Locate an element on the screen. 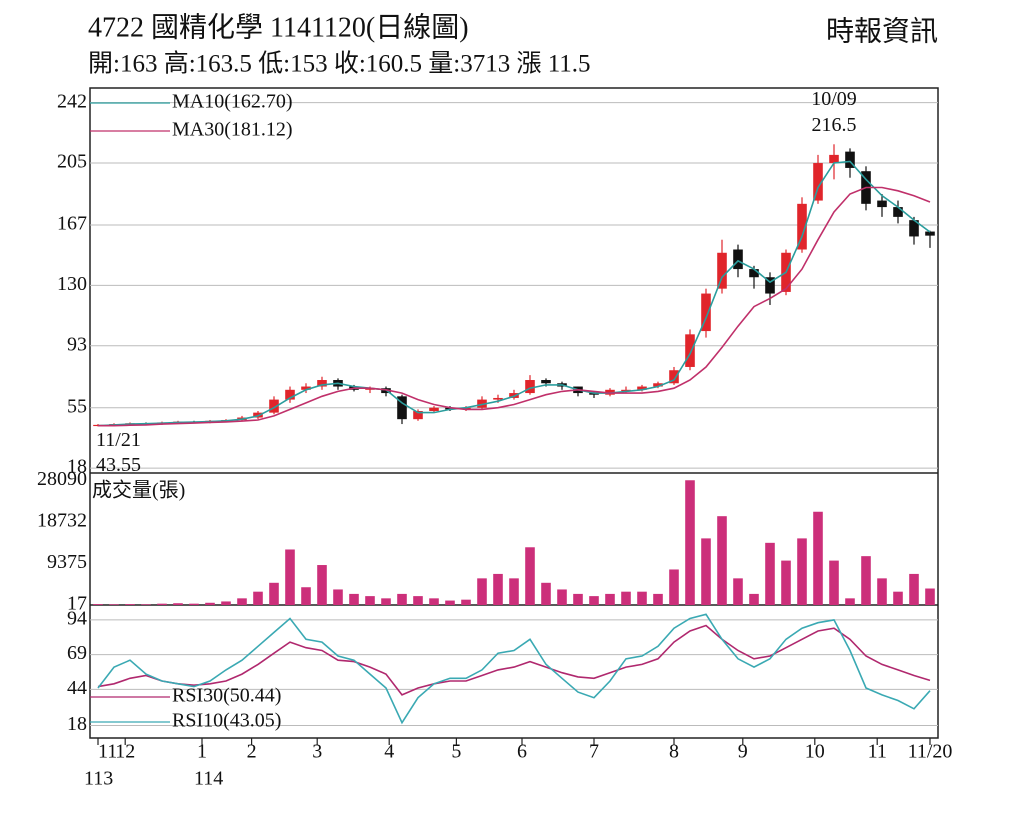 This screenshot has width=1024, height=819. y-tick-label: 94 is located at coordinates (77, 618).